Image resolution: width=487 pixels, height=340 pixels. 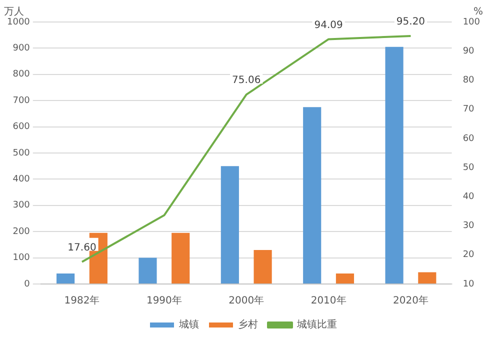 What do you see at coordinates (14, 12) in the screenshot?
I see `y-axis-title: 万人` at bounding box center [14, 12].